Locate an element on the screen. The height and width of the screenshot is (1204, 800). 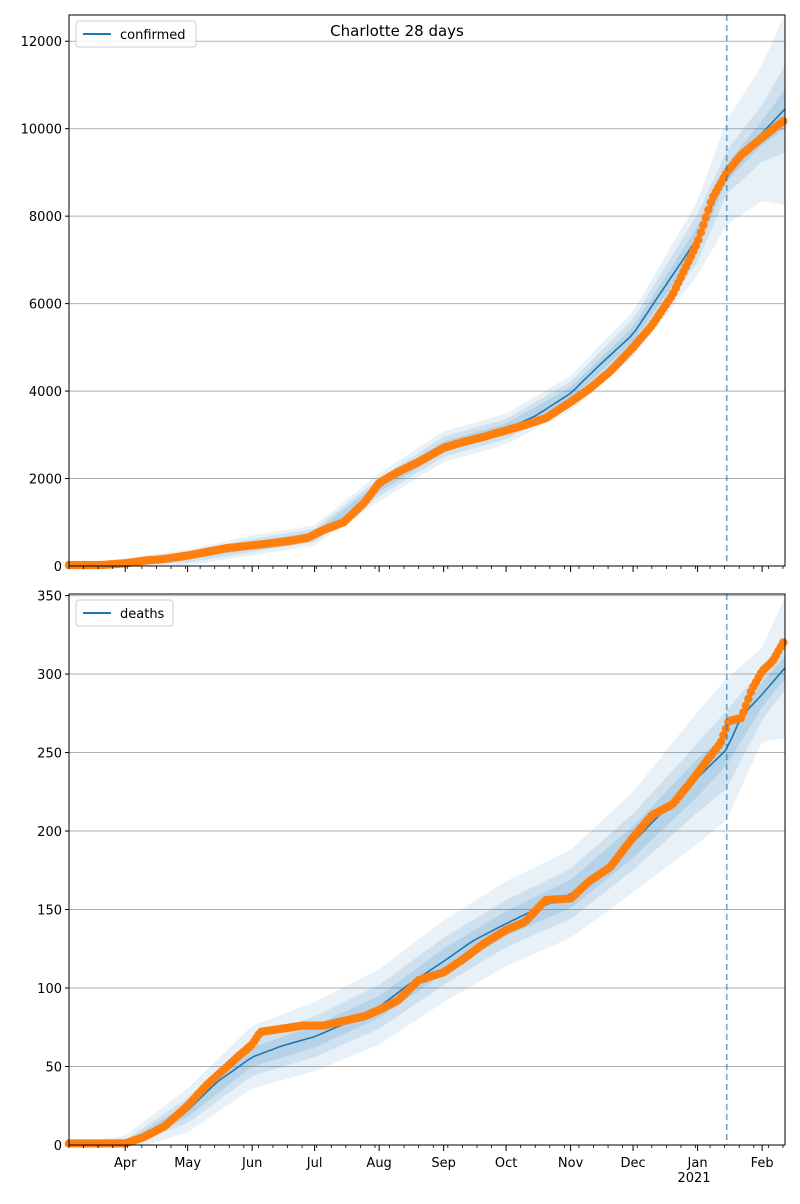
x-tick-label: Jun is located at coordinates (251, 1163).